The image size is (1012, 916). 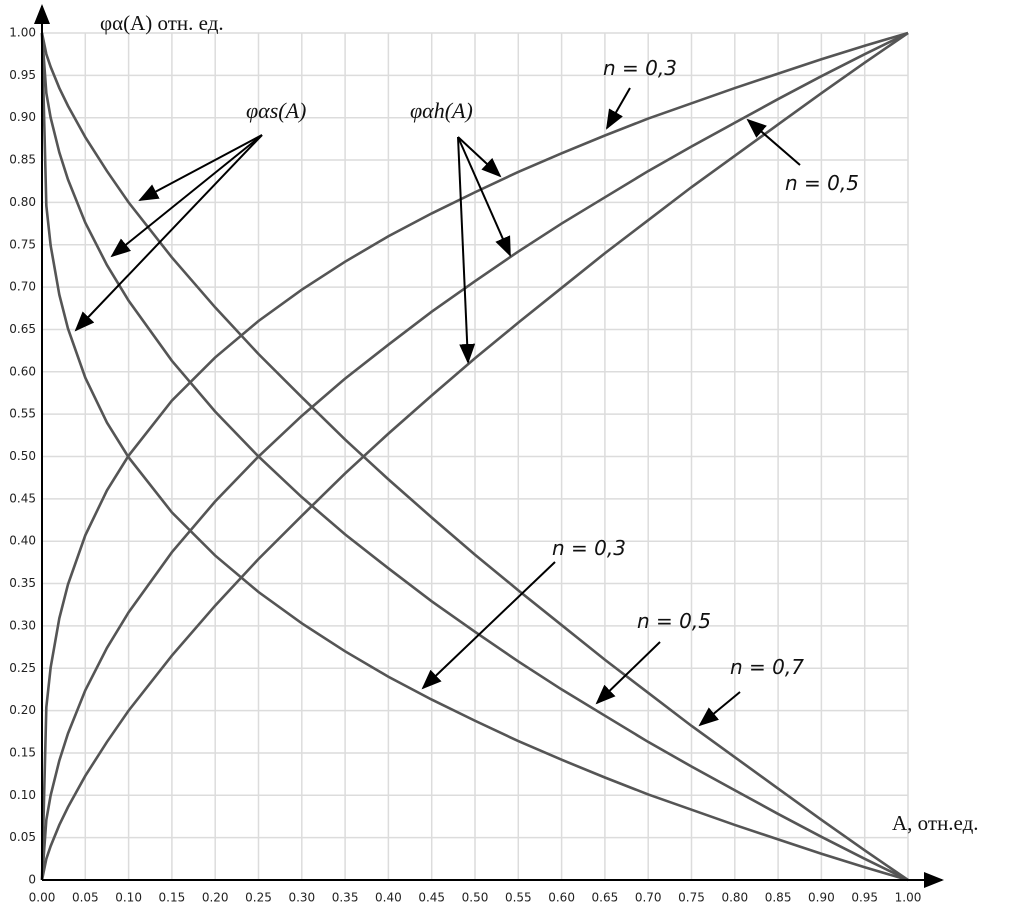 I want to click on x-tick-label: 0.30, so click(x=301, y=898).